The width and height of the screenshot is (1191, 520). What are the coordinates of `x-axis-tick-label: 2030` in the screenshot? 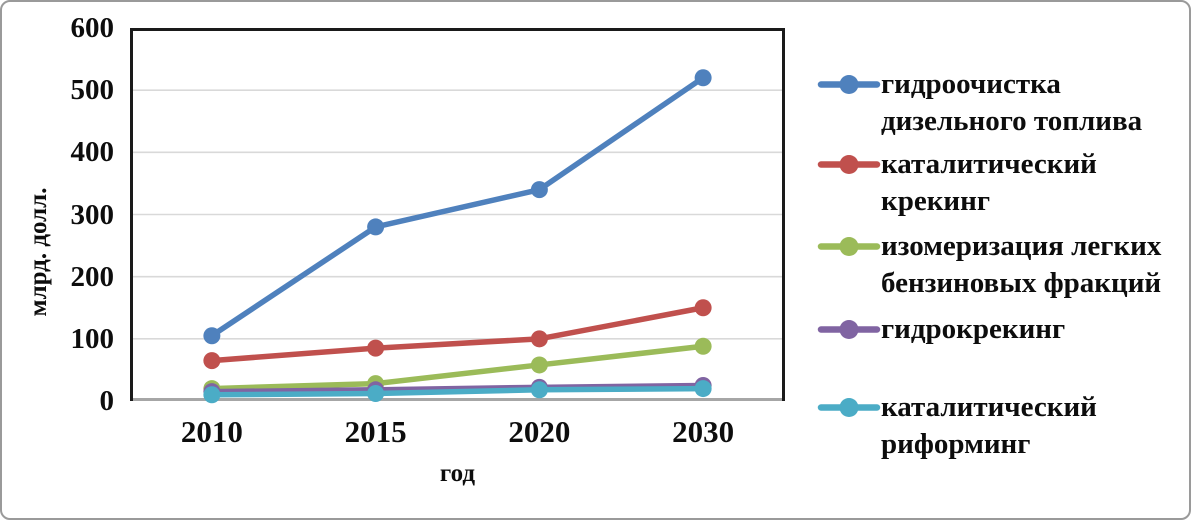 It's located at (703, 431).